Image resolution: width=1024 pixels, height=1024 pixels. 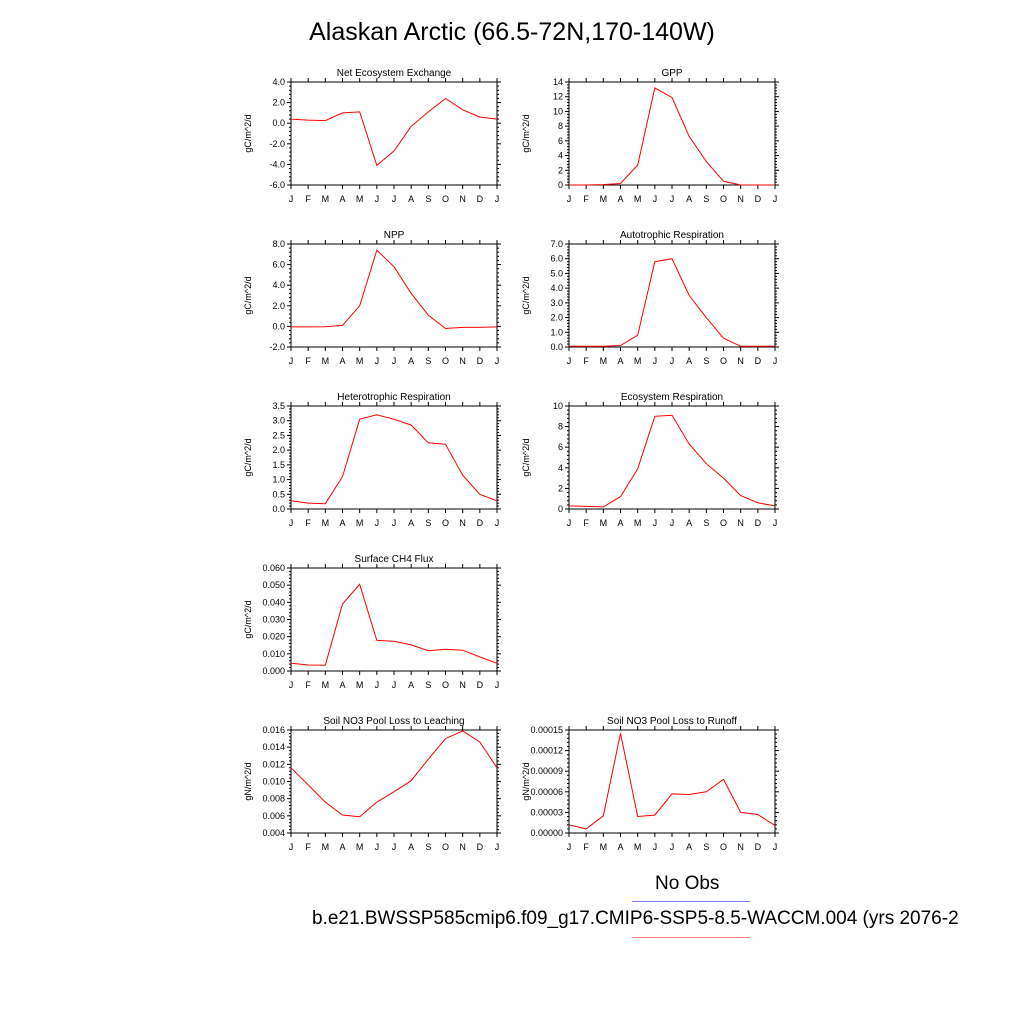 I want to click on y-tick-label: 0.00006, so click(x=546, y=792).